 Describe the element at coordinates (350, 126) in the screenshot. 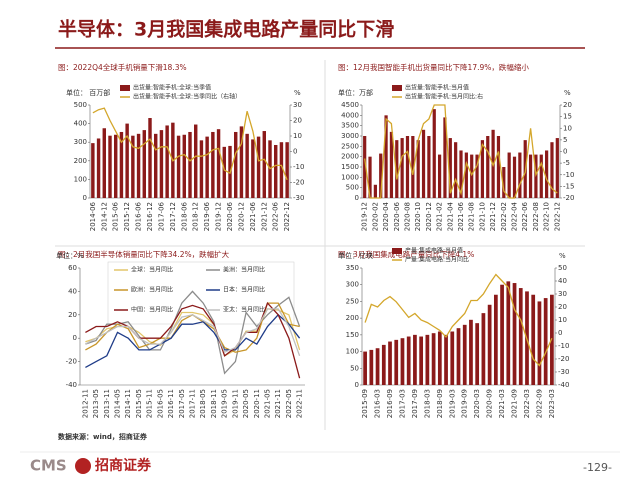

I see `y-tick-label: 3500` at that location.